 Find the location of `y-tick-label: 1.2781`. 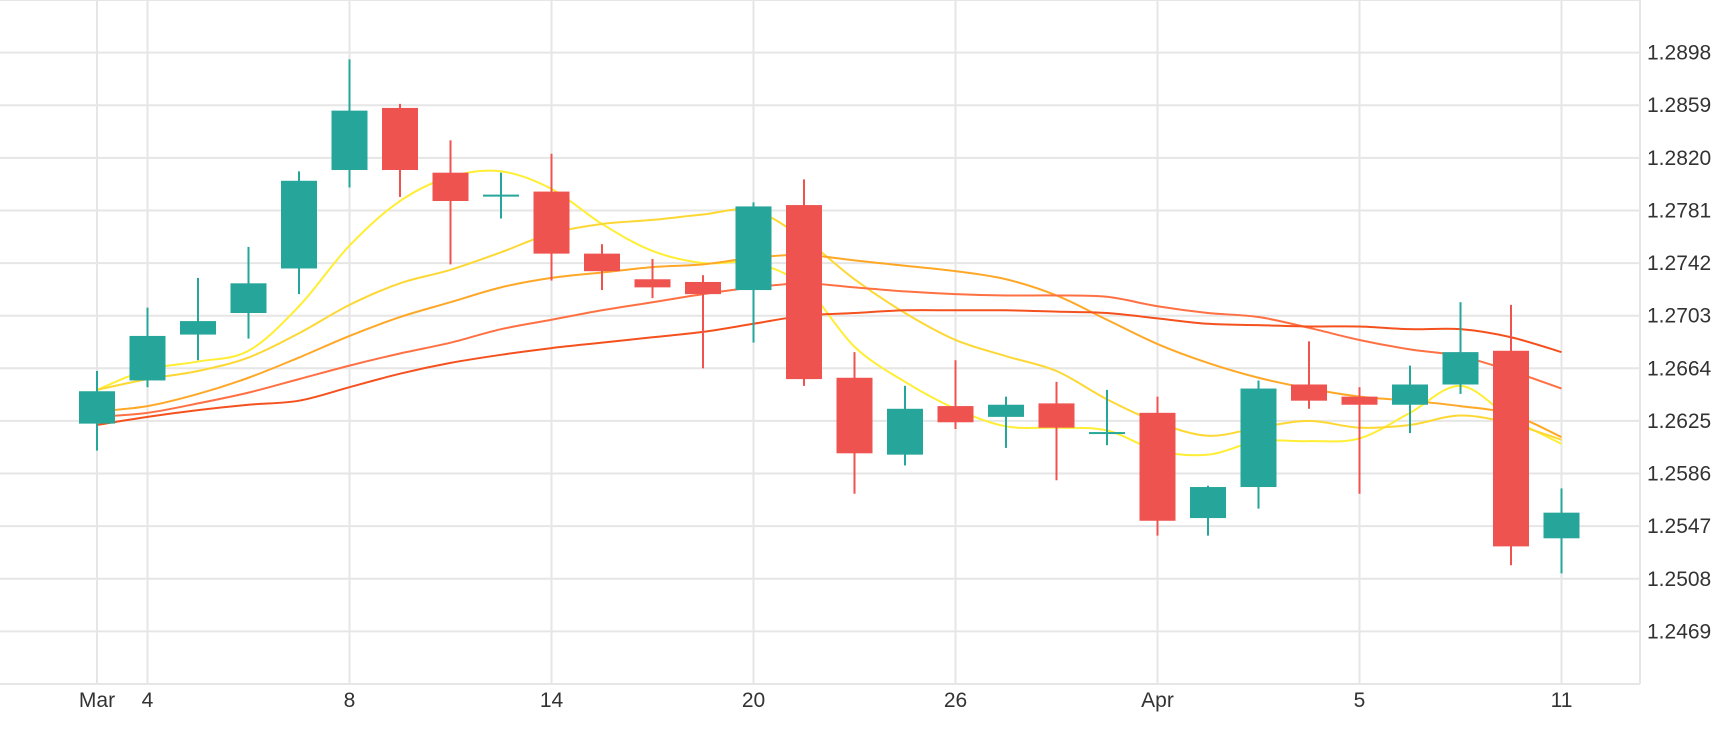

y-tick-label: 1.2781 is located at coordinates (1679, 210).